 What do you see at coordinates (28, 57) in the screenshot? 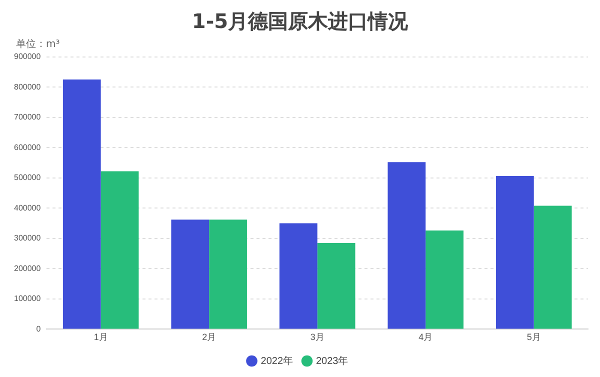
I see `y-tick-label: 900000` at bounding box center [28, 57].